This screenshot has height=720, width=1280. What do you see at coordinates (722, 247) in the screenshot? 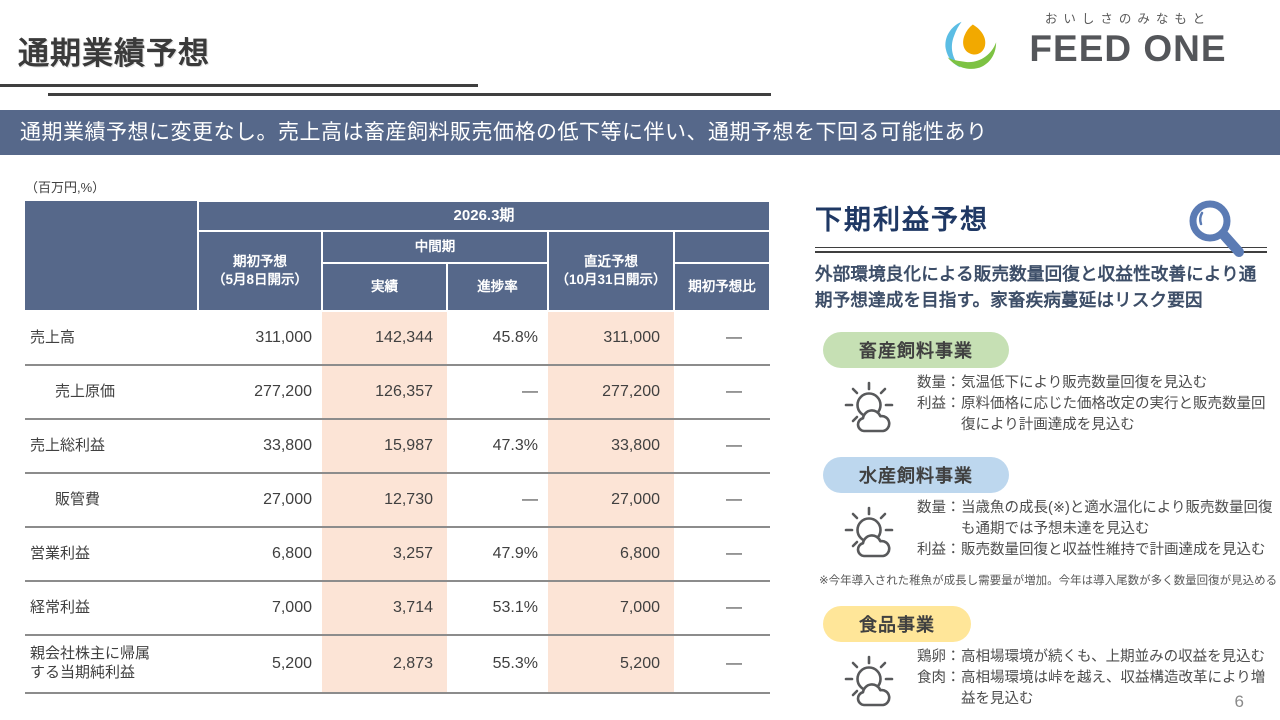
I see `col-header-spacer` at bounding box center [722, 247].